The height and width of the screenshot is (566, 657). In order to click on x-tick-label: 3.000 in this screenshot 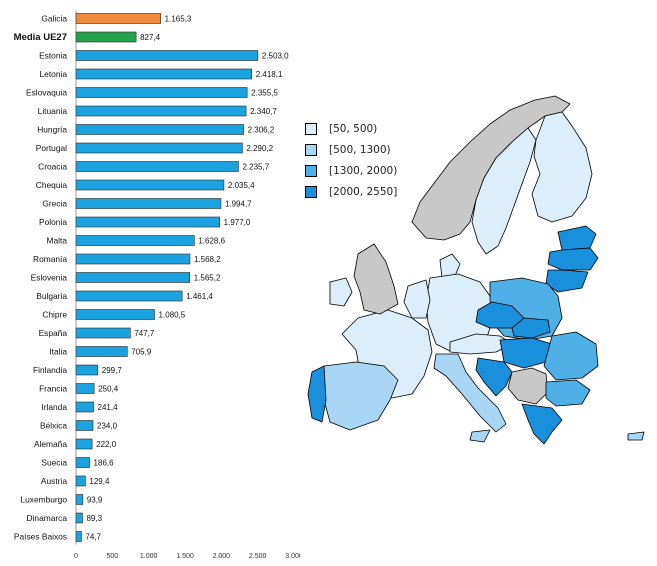, I will do `click(292, 556)`.